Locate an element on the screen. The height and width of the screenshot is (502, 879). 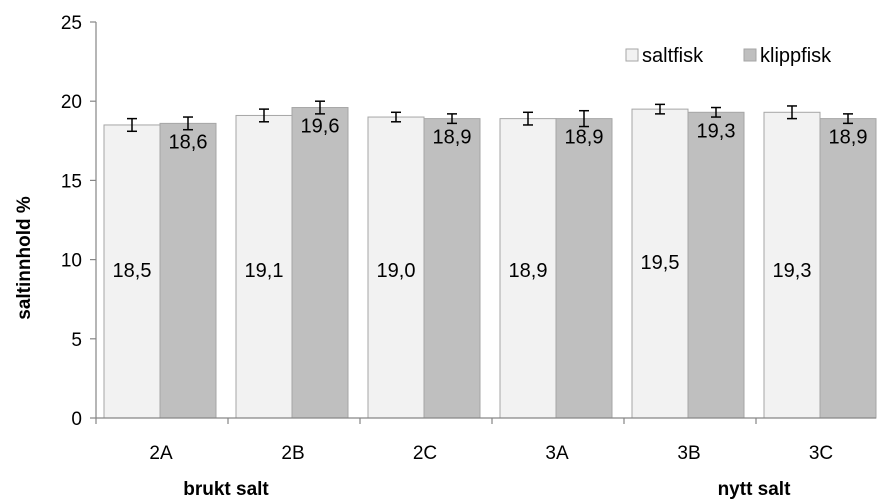
legend-label-saltfisk: saltfisk is located at coordinates (673, 56).